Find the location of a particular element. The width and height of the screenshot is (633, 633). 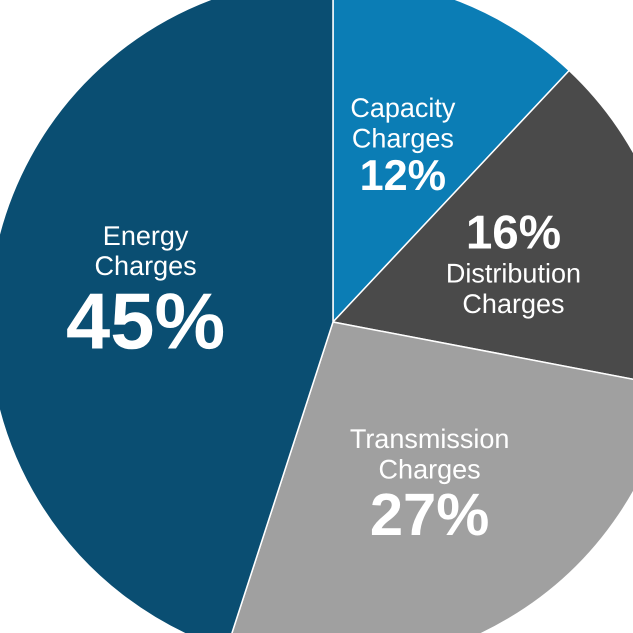

slice-label: Transmission Charges is located at coordinates (430, 454).